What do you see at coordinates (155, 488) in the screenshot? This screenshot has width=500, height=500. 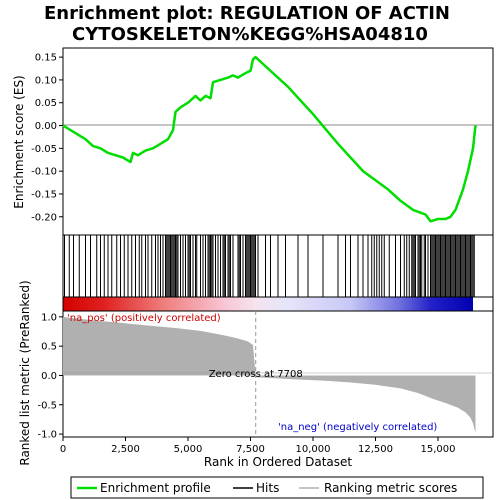 I see `legend-enrichment-label: Enrichment profile` at bounding box center [155, 488].